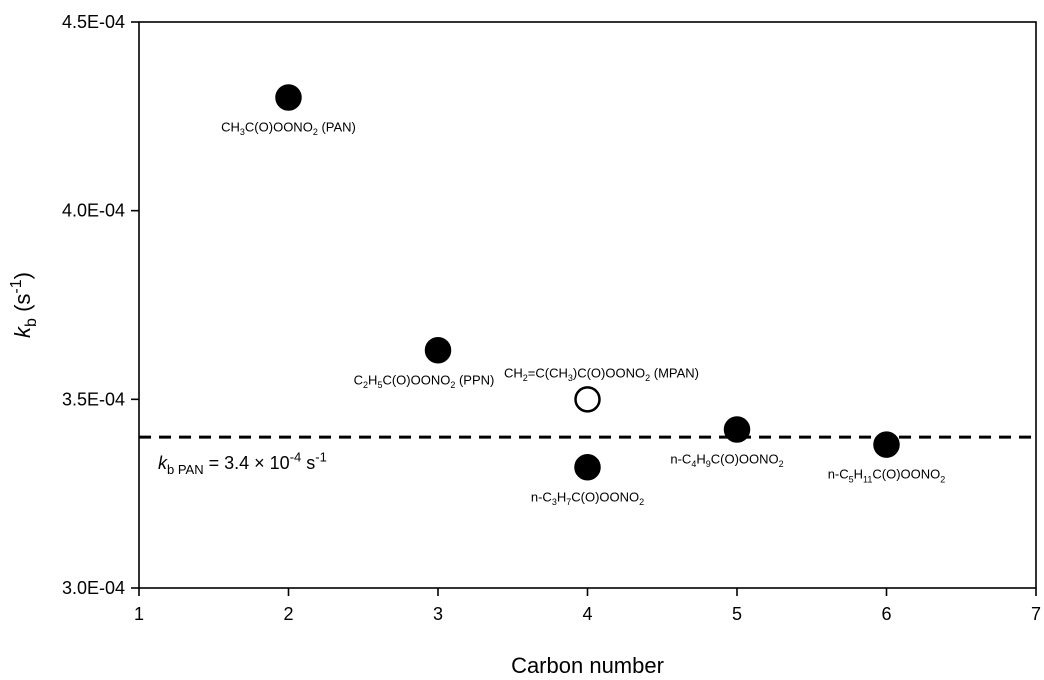 This screenshot has height=680, width=1044. Describe the element at coordinates (139, 614) in the screenshot. I see `x-tick-label: 1` at that location.